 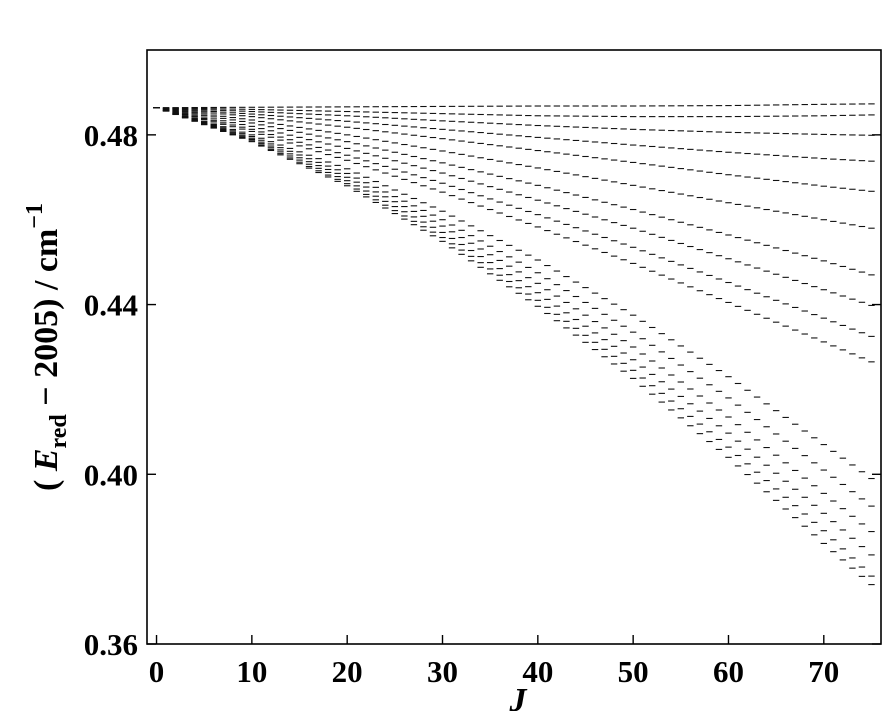 I want to click on y-tick-label: 0.36, so click(x=111, y=644).